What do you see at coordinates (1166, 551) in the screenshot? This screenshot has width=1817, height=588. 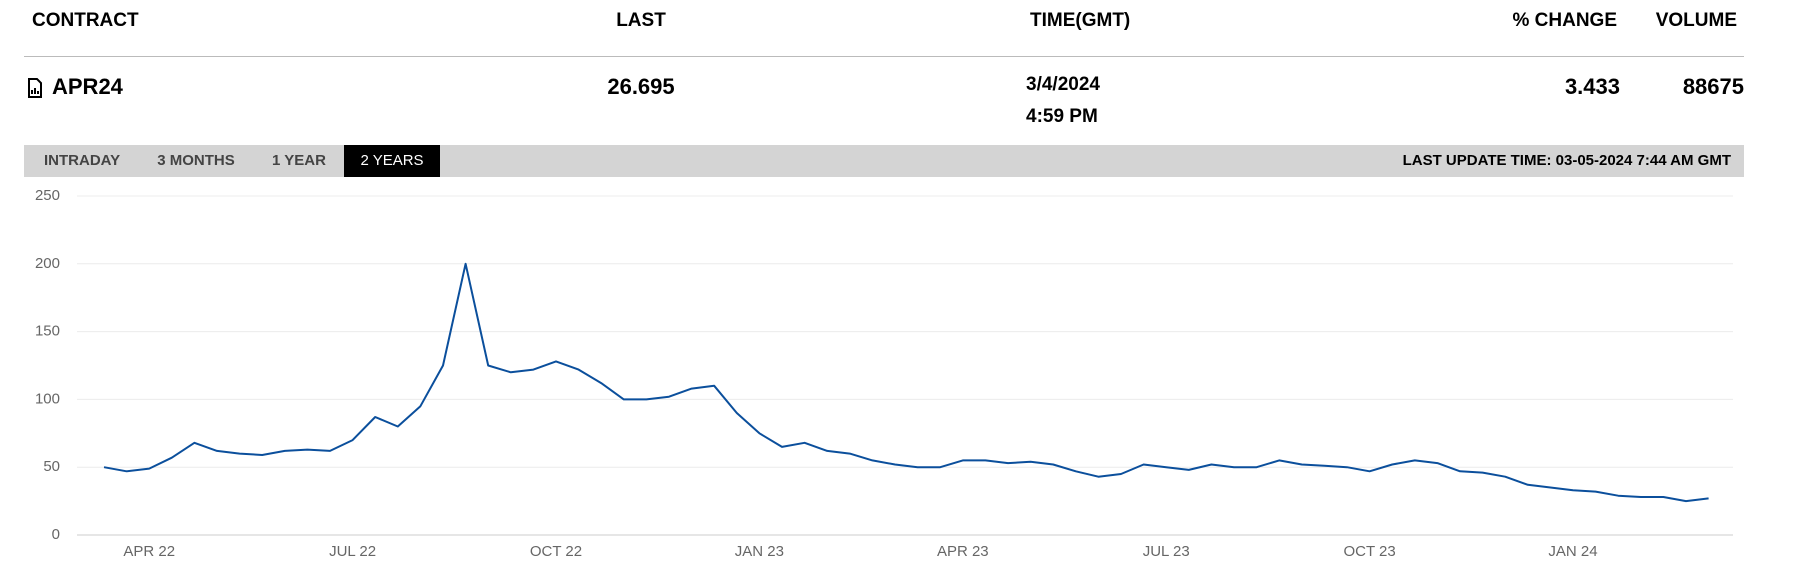 I see `x-tick-label: JUL 23` at bounding box center [1166, 551].